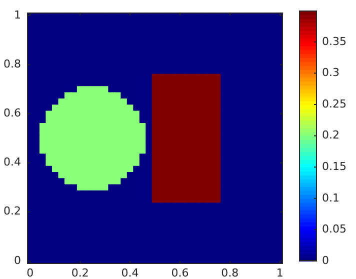 The height and width of the screenshot is (279, 356). I want to click on x-tick-label: 0.8, so click(230, 272).